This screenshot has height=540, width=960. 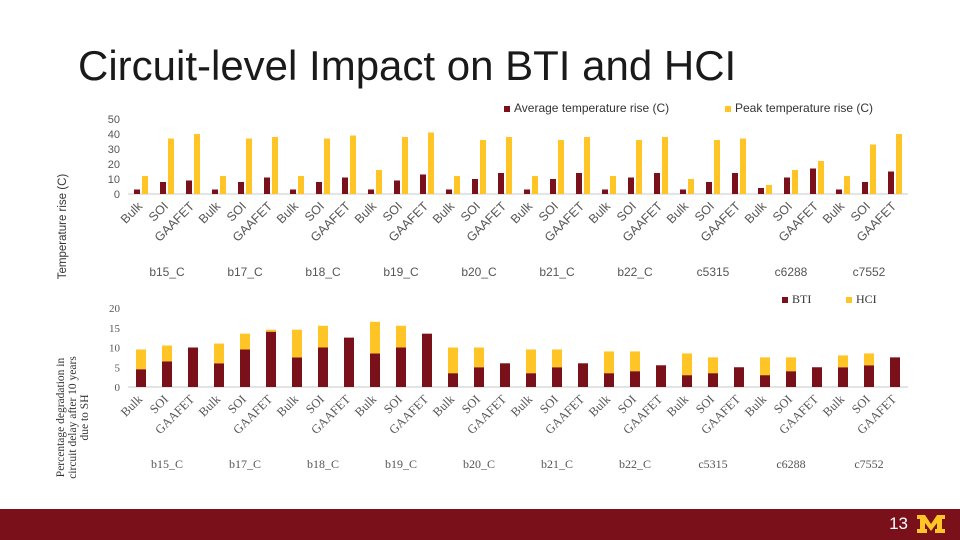 I want to click on group-label: b17_C, so click(x=245, y=464).